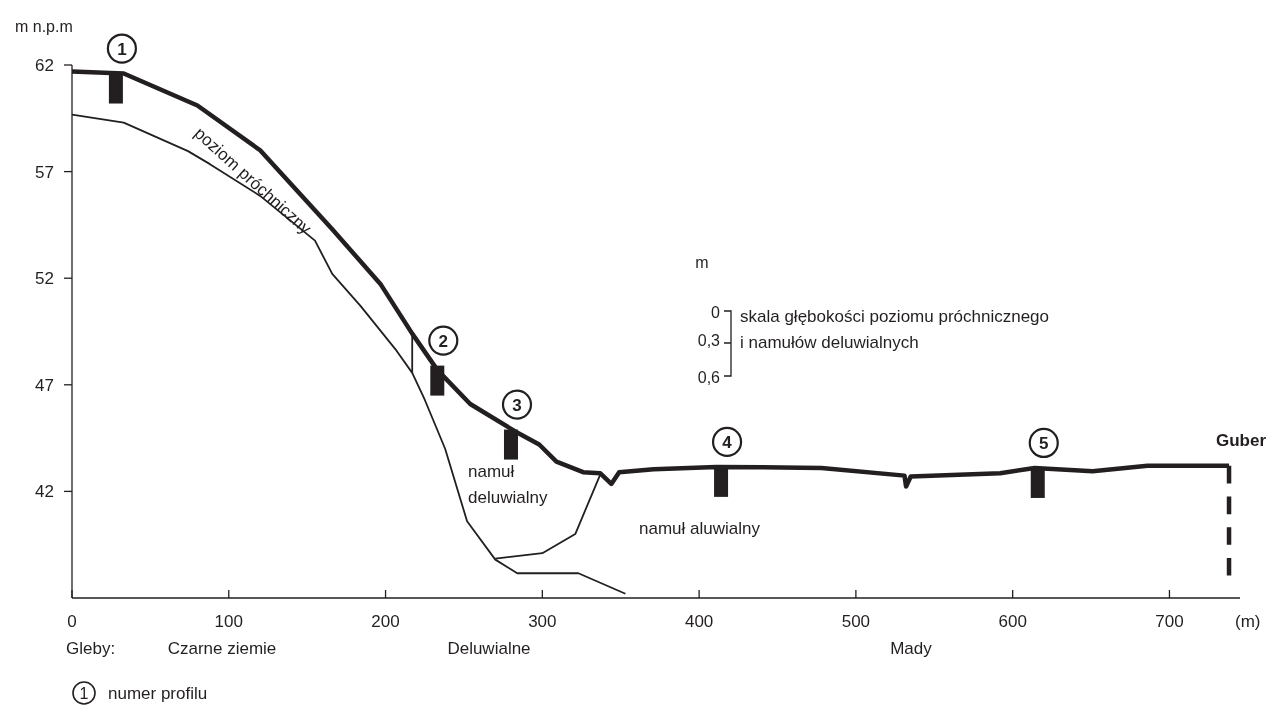  I want to click on y-tick-label: 52, so click(44, 279).